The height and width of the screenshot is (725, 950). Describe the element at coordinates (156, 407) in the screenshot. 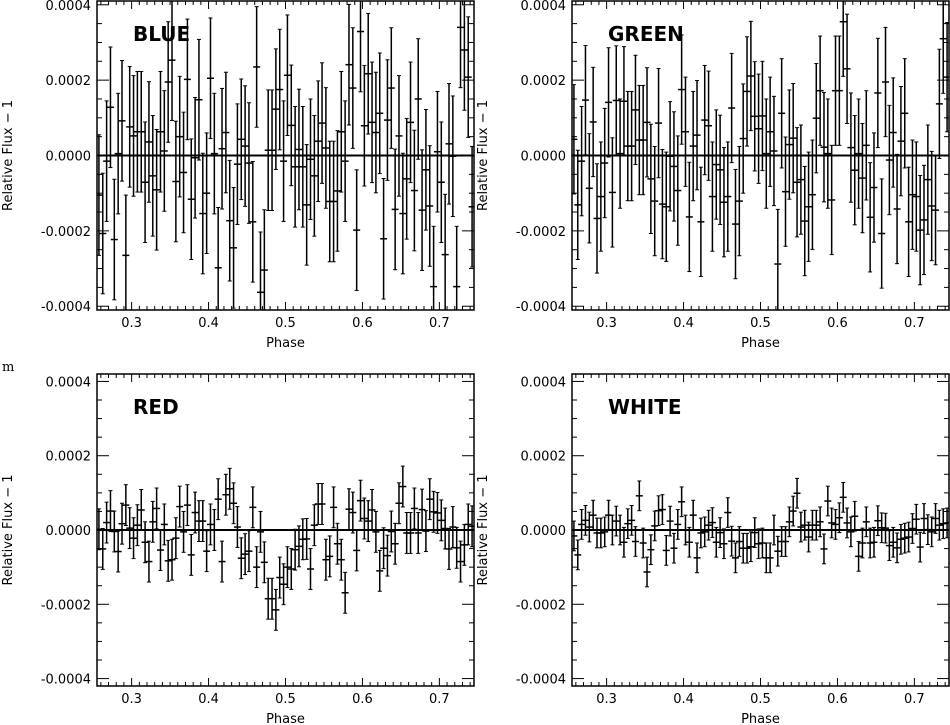

I see `panel-title: RED` at that location.